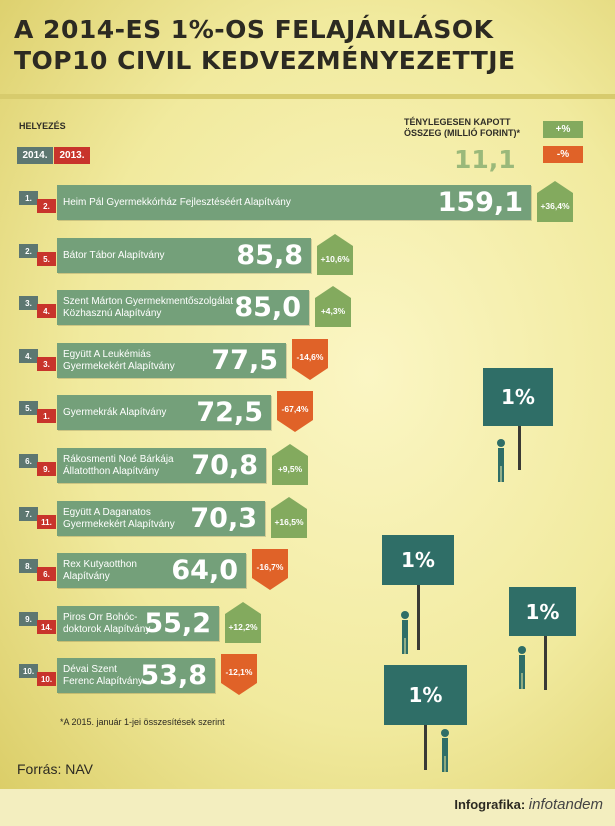 The height and width of the screenshot is (826, 615). I want to click on amount-header-line2: ÖSSZEG (MILLIÓ FORINT)*, so click(462, 133).